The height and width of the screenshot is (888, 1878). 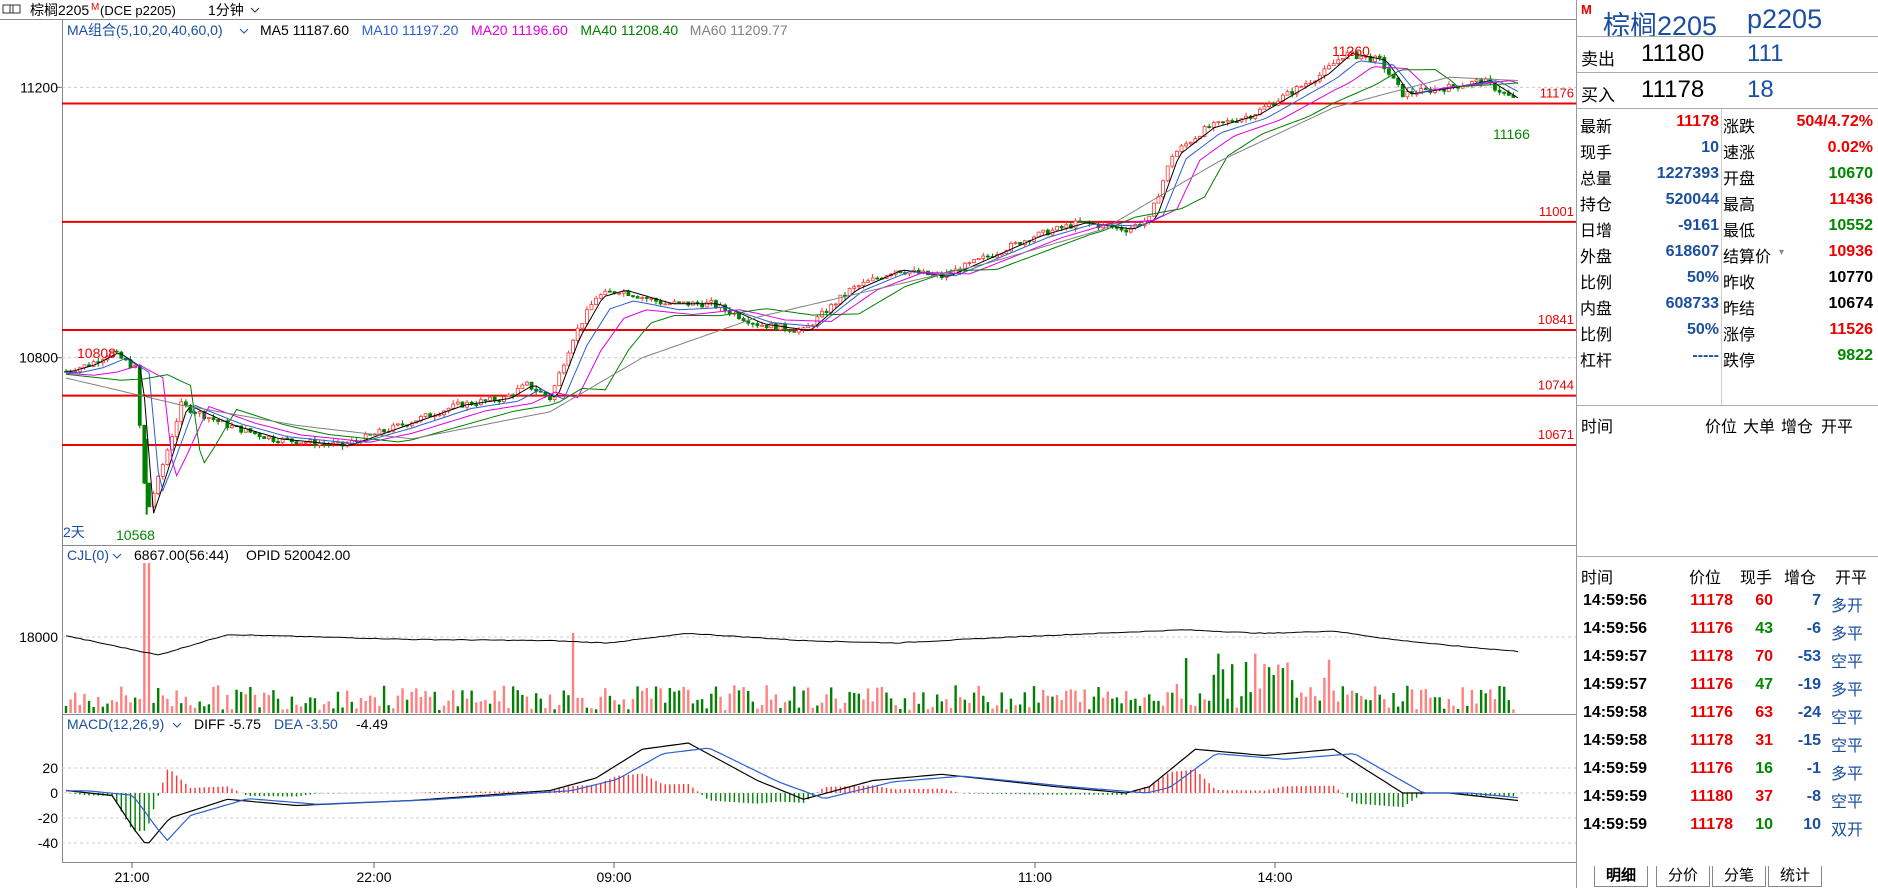 I want to click on stat-label: 涨跌, so click(x=1739, y=127).